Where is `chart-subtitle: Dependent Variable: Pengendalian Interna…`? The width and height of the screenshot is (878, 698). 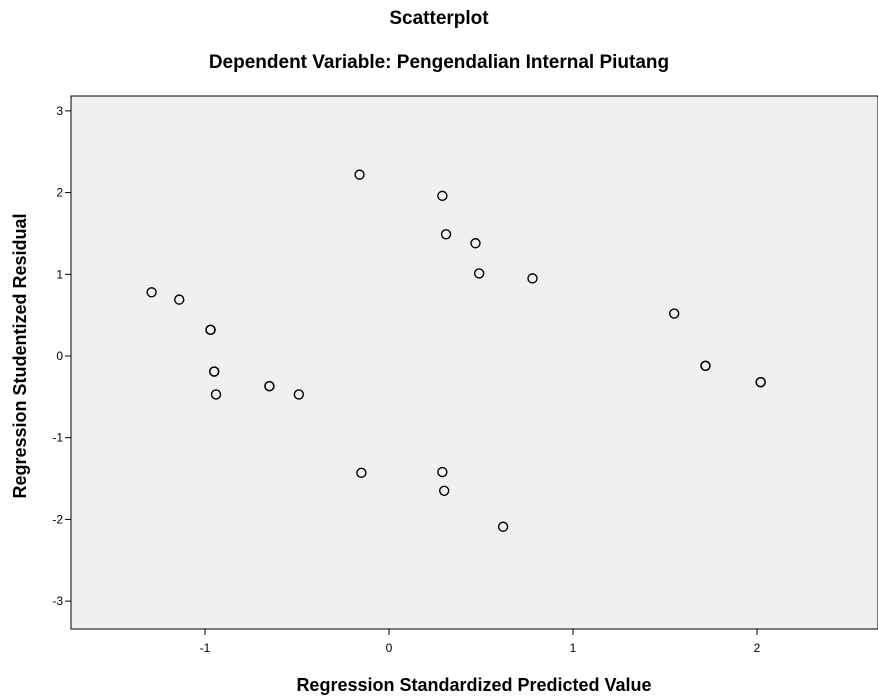
chart-subtitle: Dependent Variable: Pengendalian Interna… is located at coordinates (439, 62).